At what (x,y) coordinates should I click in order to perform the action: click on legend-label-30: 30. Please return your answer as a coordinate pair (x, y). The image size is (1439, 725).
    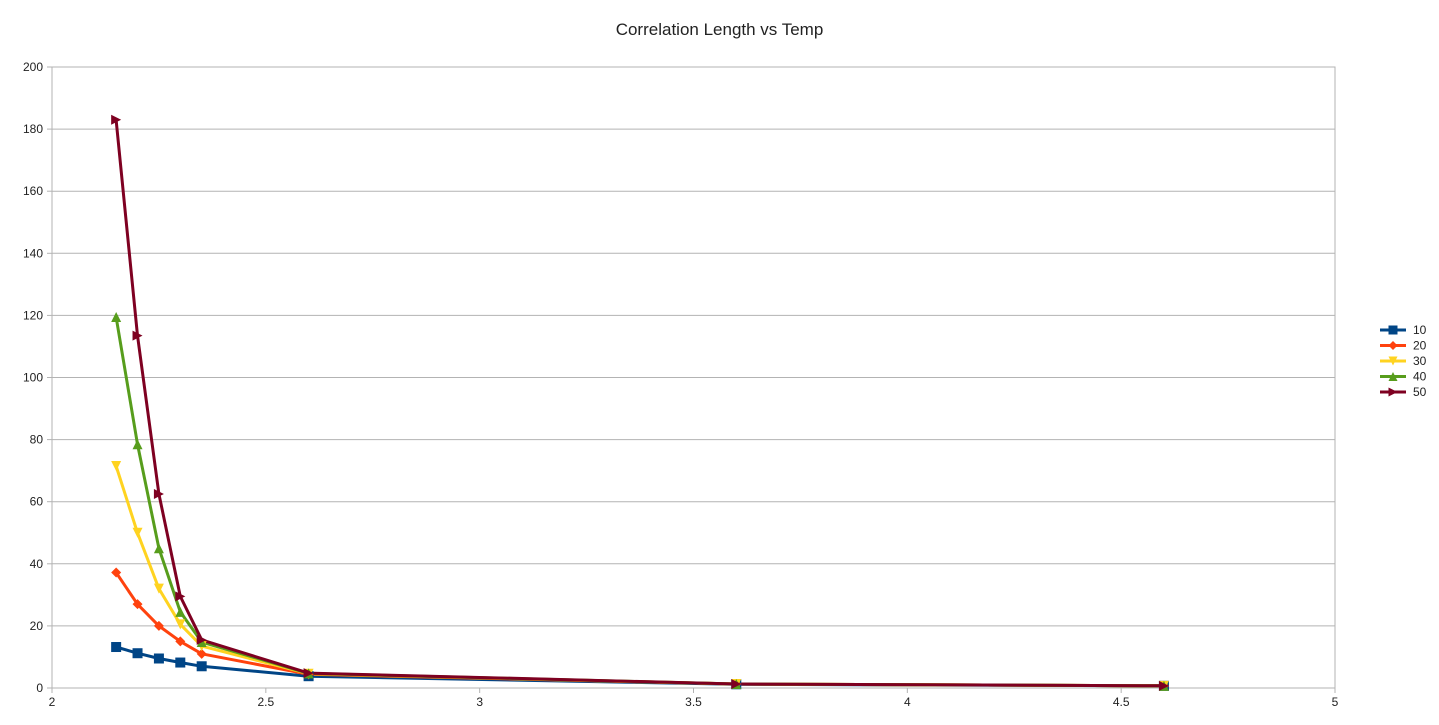
    Looking at the image, I should click on (1420, 361).